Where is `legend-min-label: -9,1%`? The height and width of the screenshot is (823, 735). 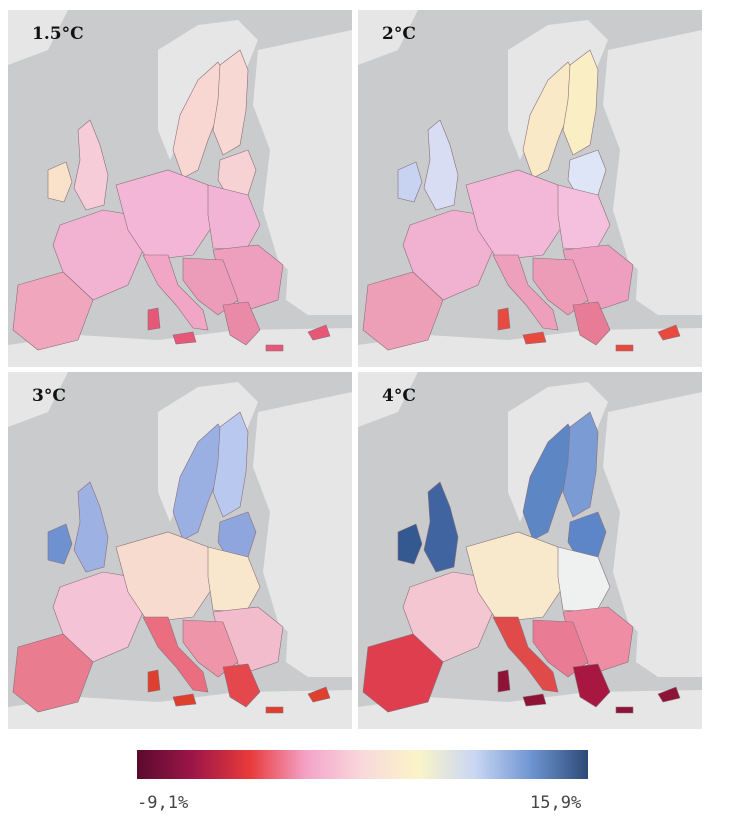 legend-min-label: -9,1% is located at coordinates (163, 803).